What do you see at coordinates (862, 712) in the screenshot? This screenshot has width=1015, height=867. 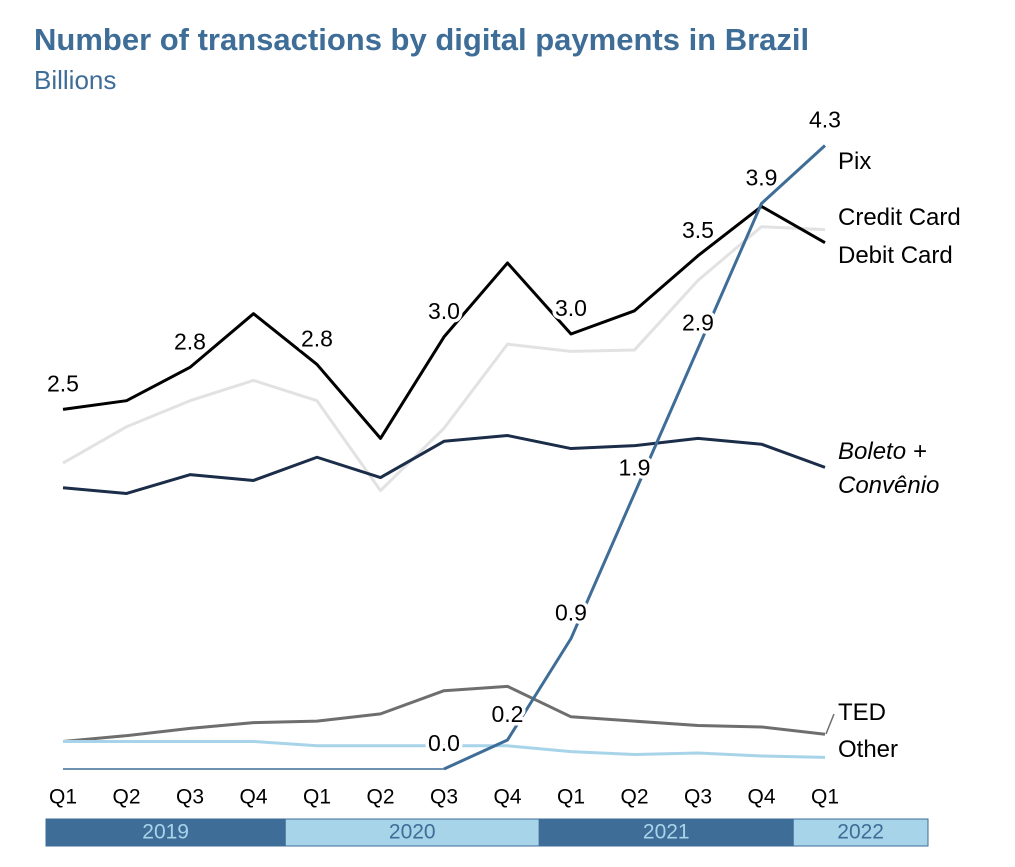 I see `legend-label: TED` at bounding box center [862, 712].